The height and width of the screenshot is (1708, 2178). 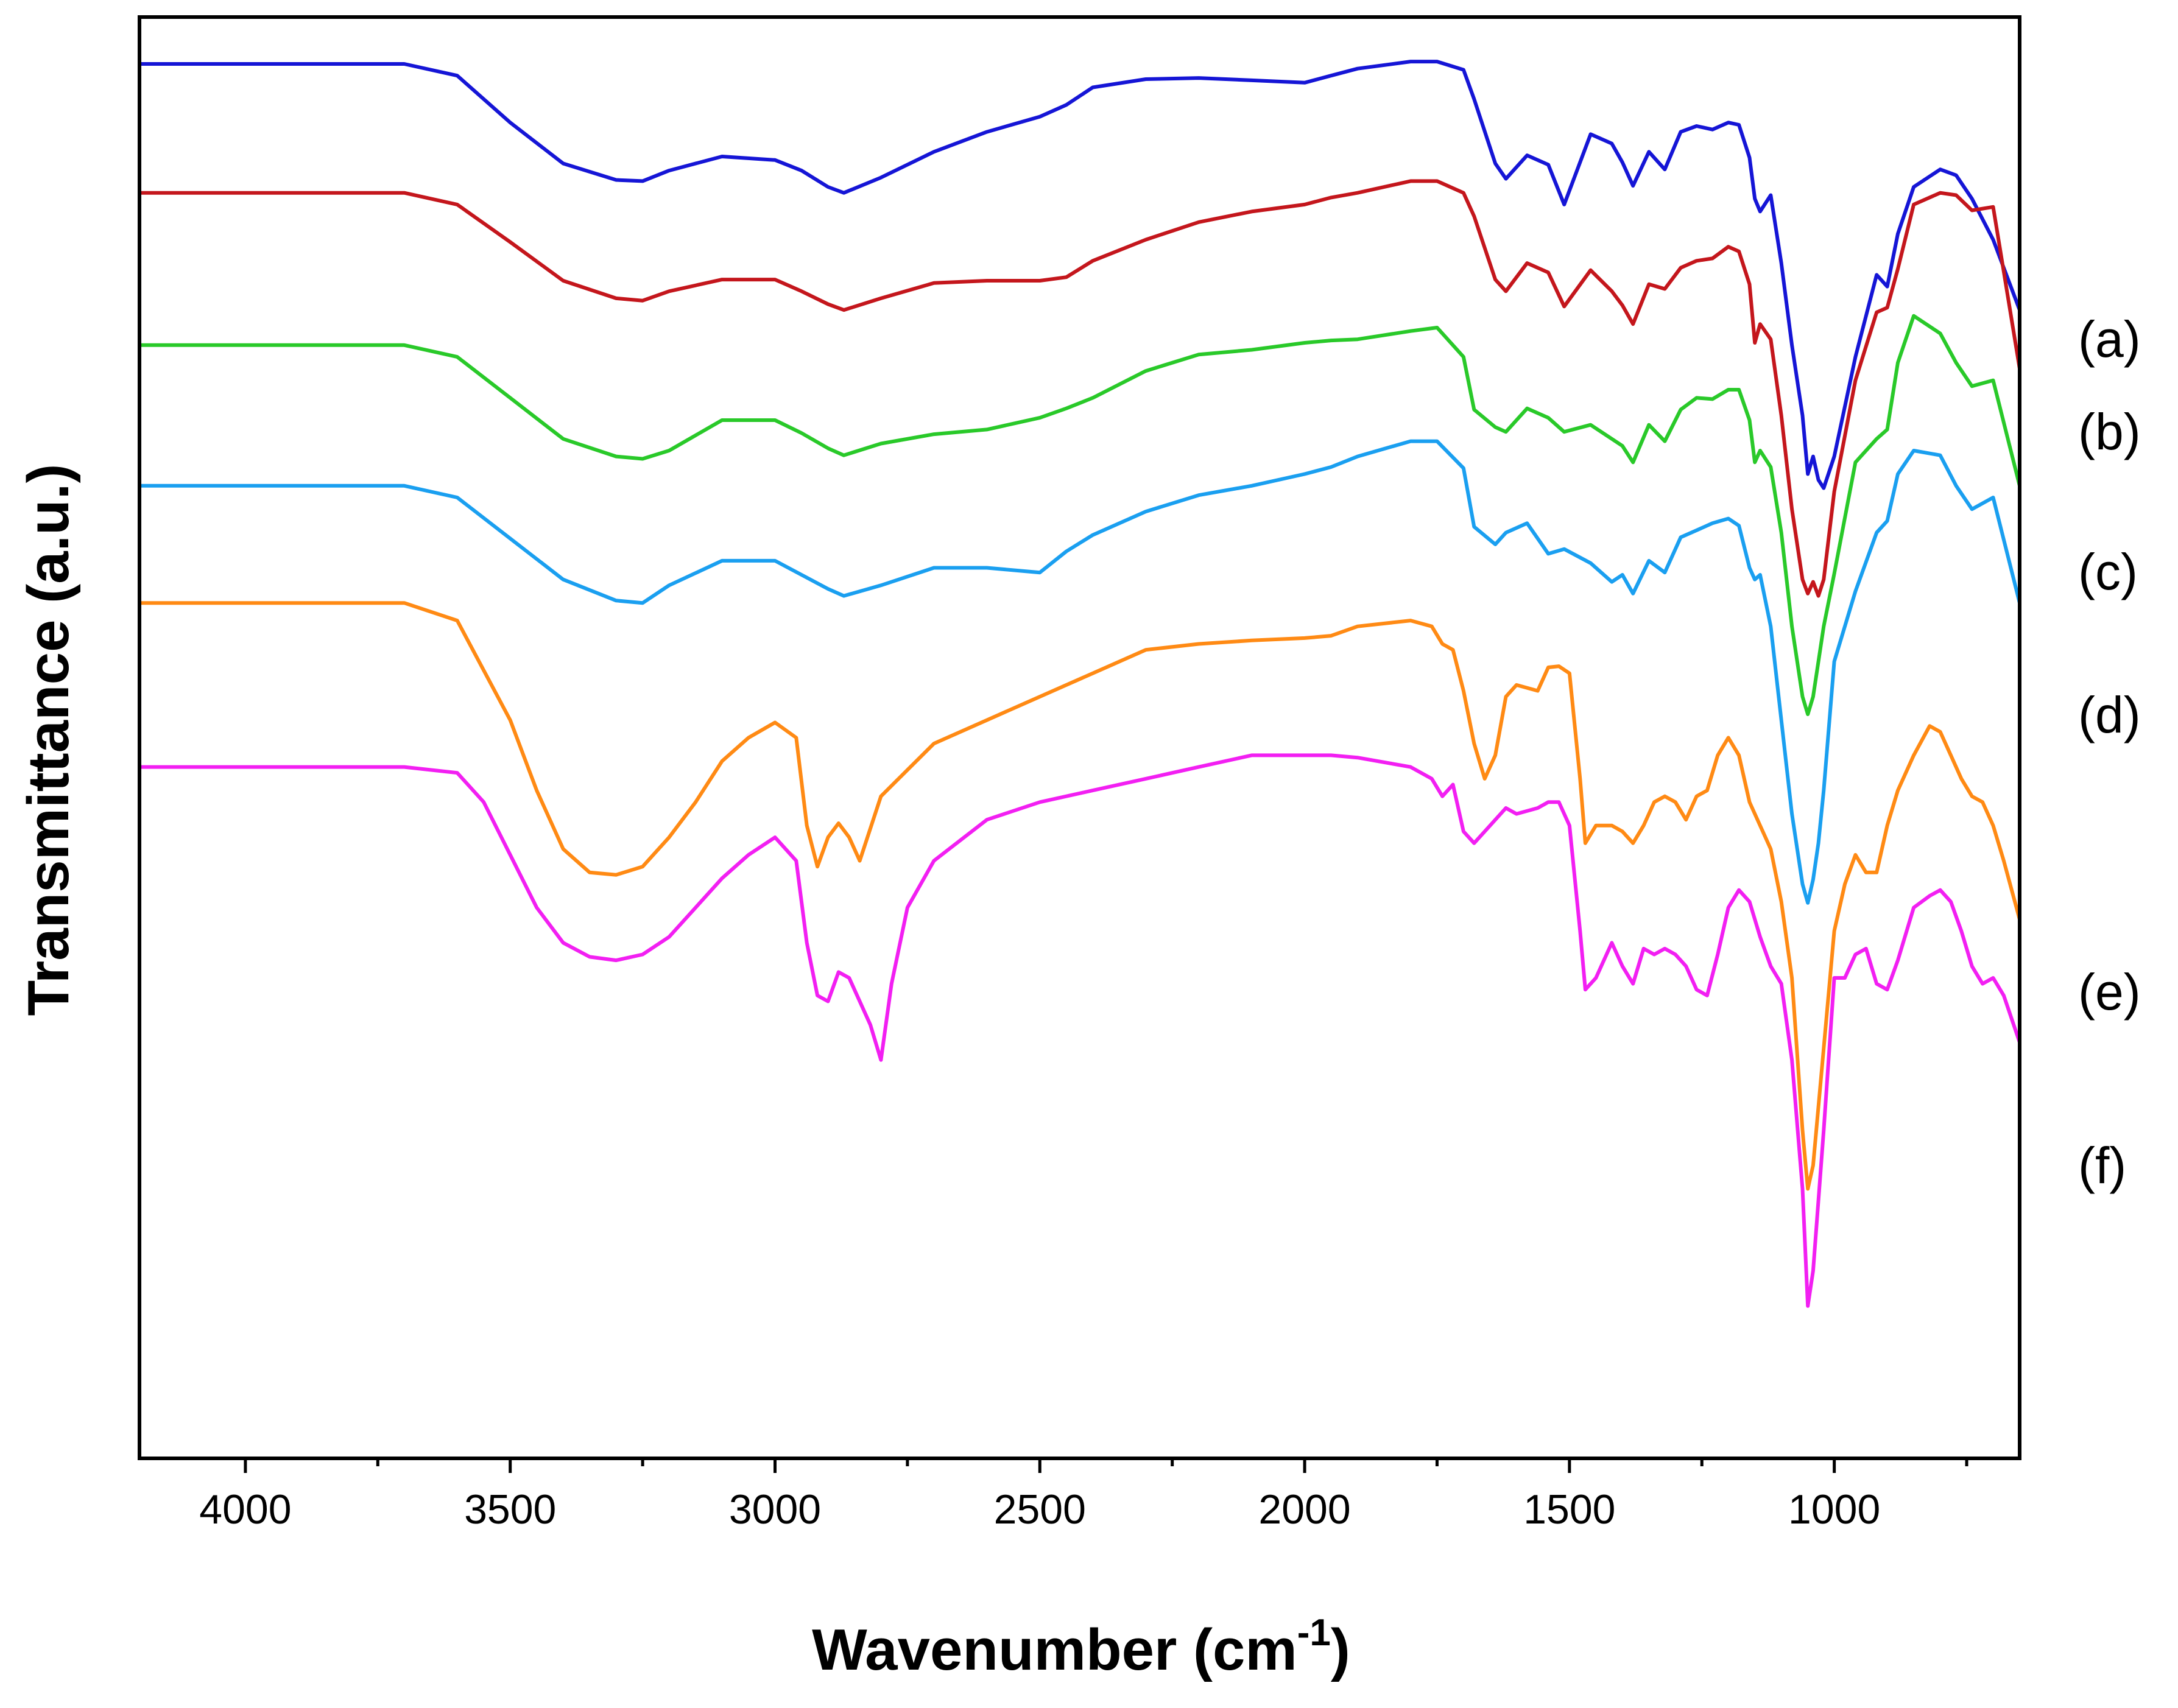 I want to click on x-tick-label: 2500, so click(x=1040, y=1509).